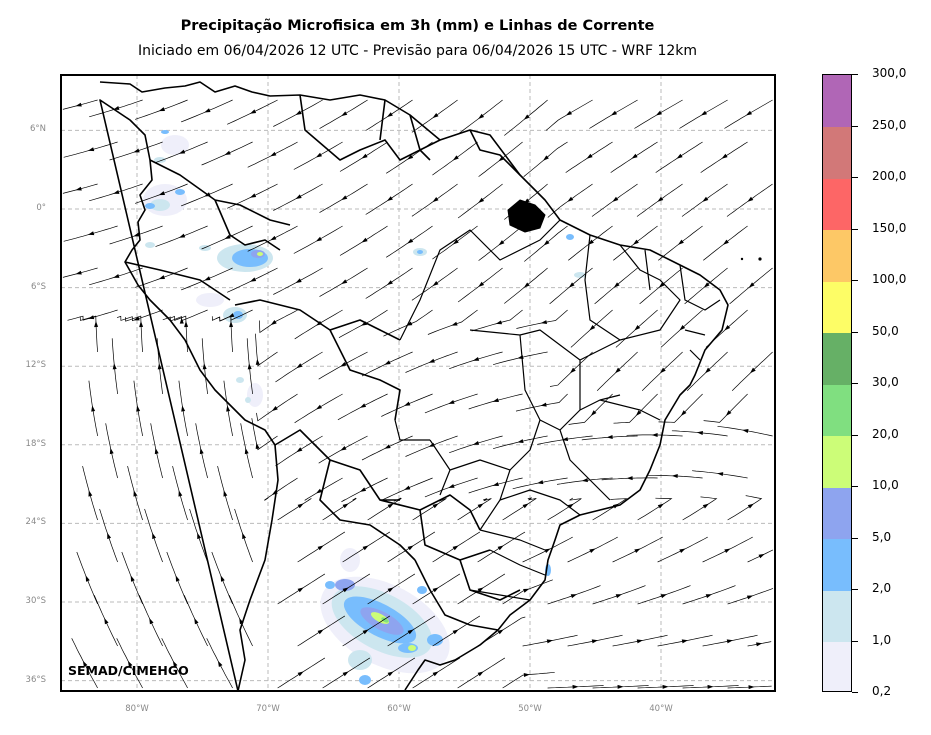  I want to click on lon-tick-label: 40°W, so click(661, 709).